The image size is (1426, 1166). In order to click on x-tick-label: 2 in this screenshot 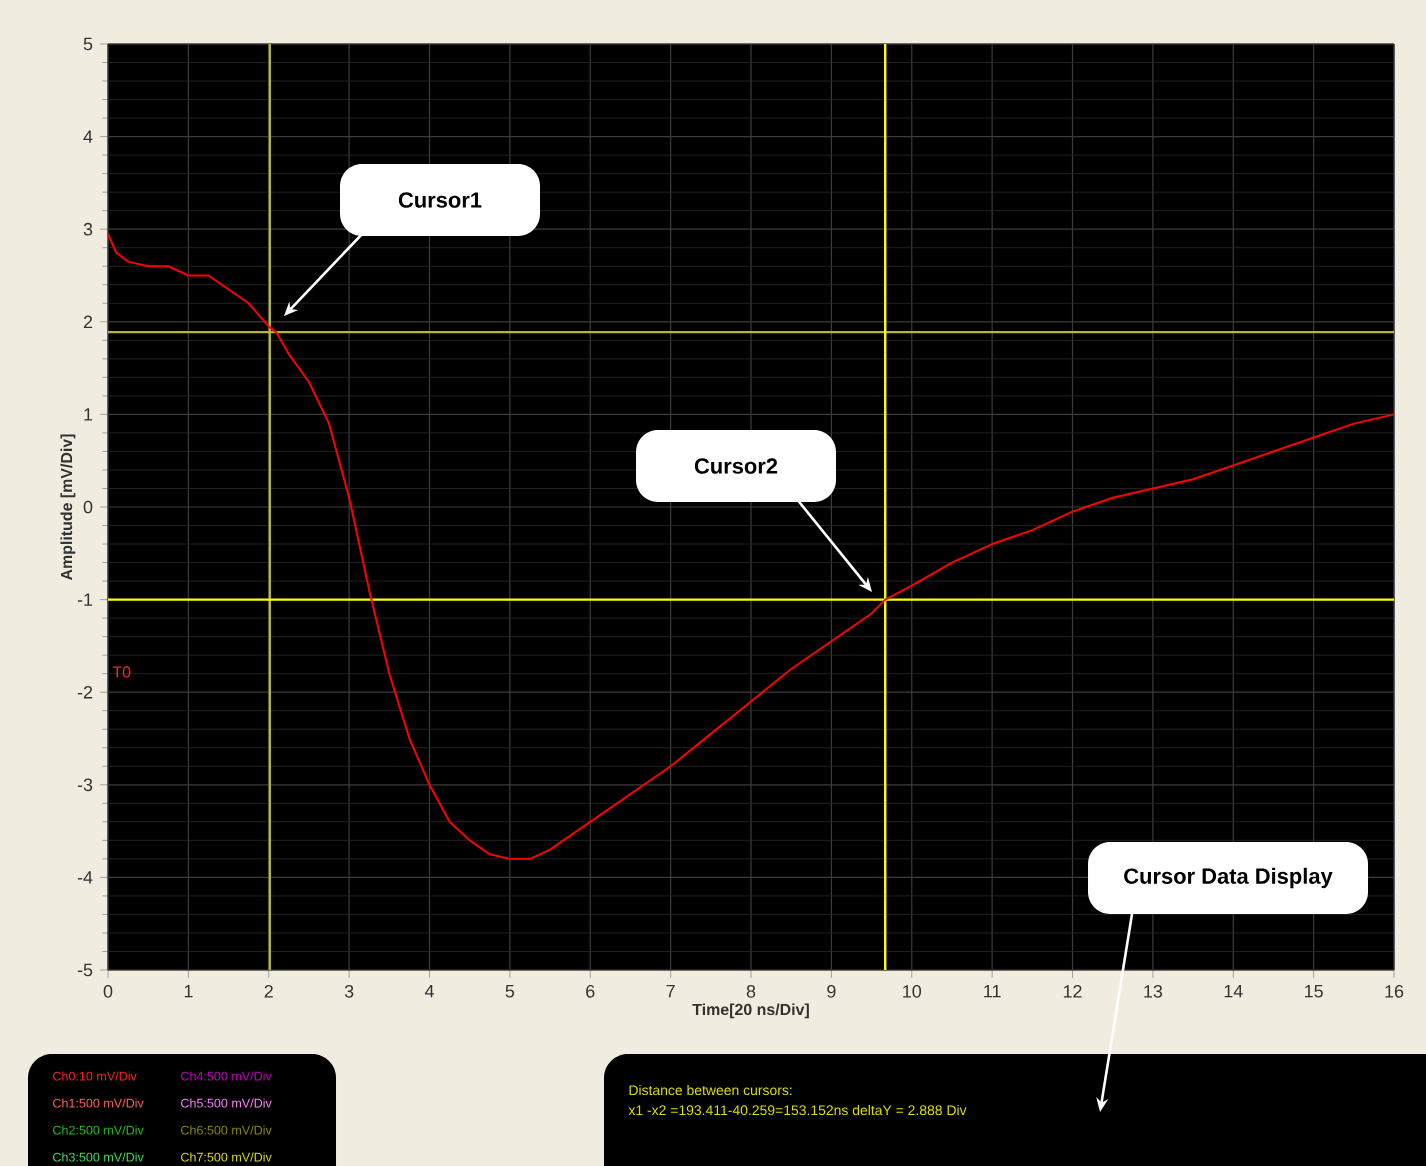, I will do `click(268, 991)`.